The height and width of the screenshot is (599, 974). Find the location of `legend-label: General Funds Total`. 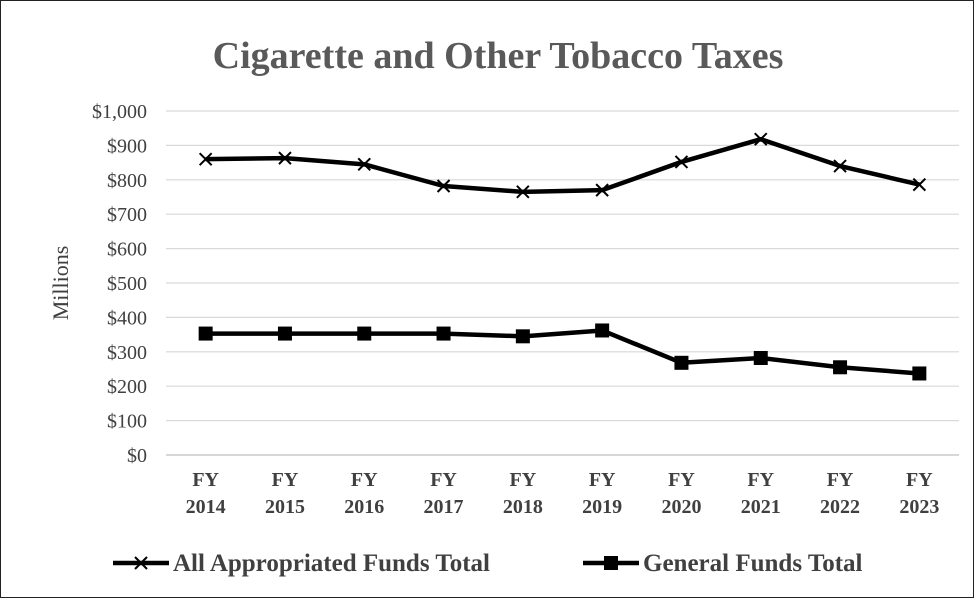

legend-label: General Funds Total is located at coordinates (753, 563).